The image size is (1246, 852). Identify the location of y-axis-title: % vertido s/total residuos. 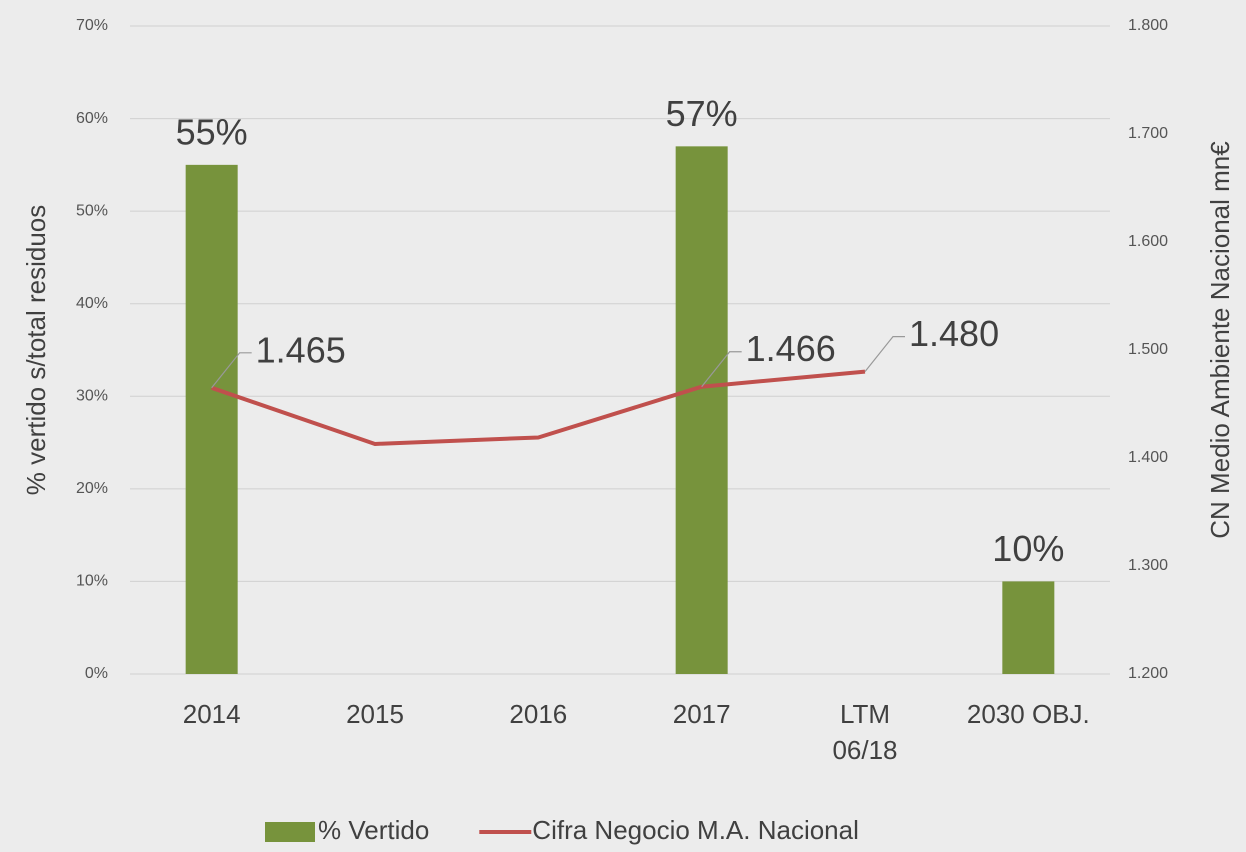
(36, 350).